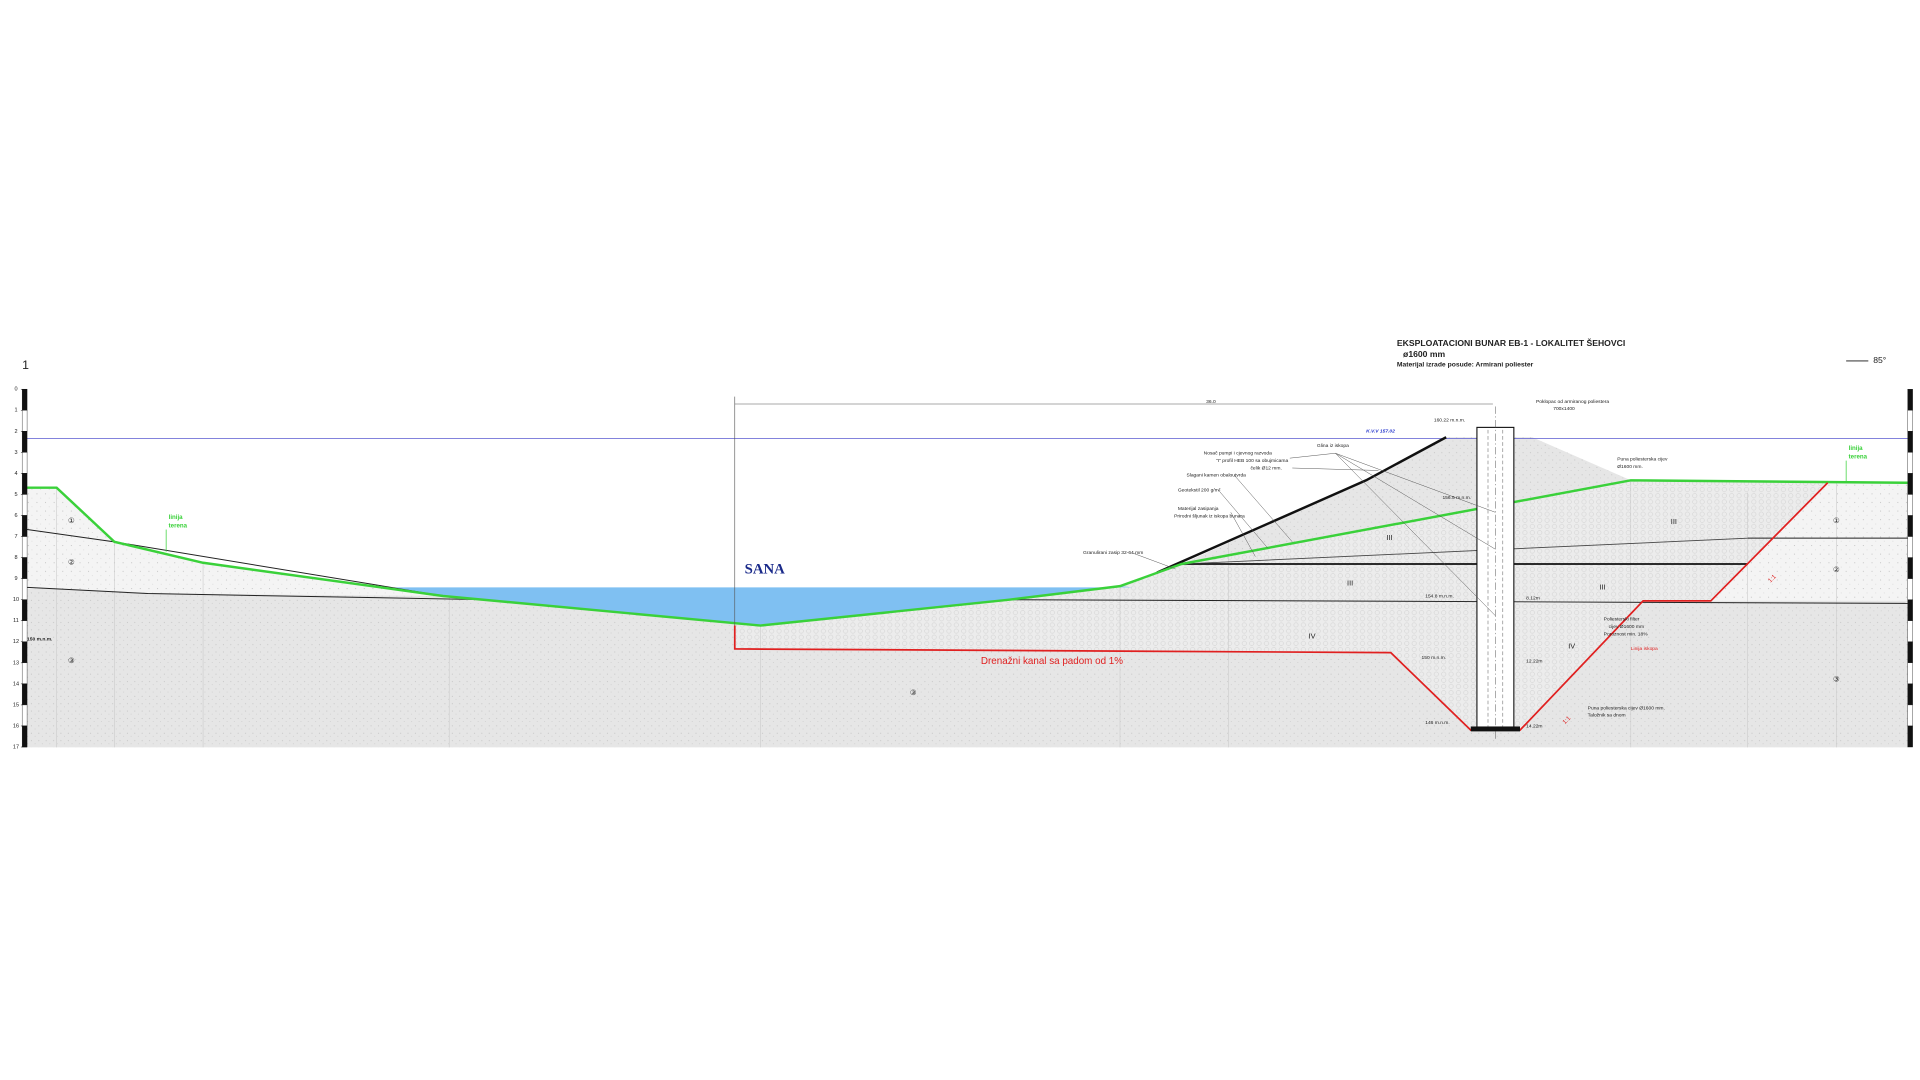 The width and height of the screenshot is (1920, 1080). Describe the element at coordinates (25, 365) in the screenshot. I see `sheet-number: 1` at that location.